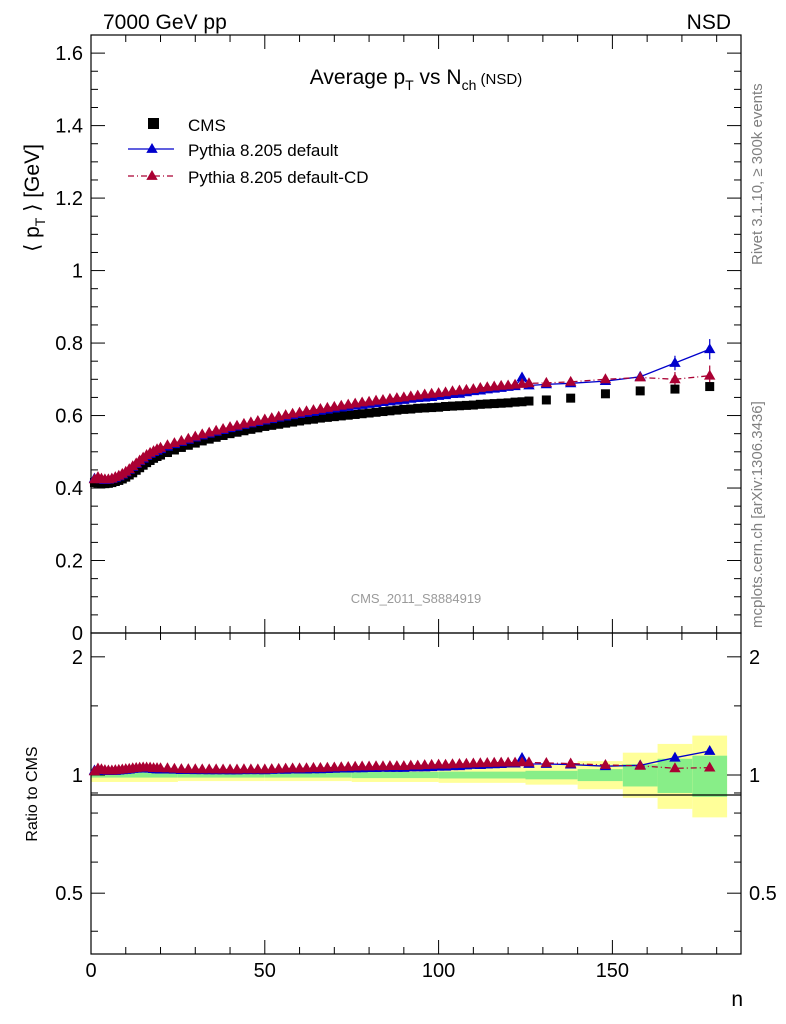  Describe the element at coordinates (90, 971) in the screenshot. I see `x-tick-label: 0` at that location.